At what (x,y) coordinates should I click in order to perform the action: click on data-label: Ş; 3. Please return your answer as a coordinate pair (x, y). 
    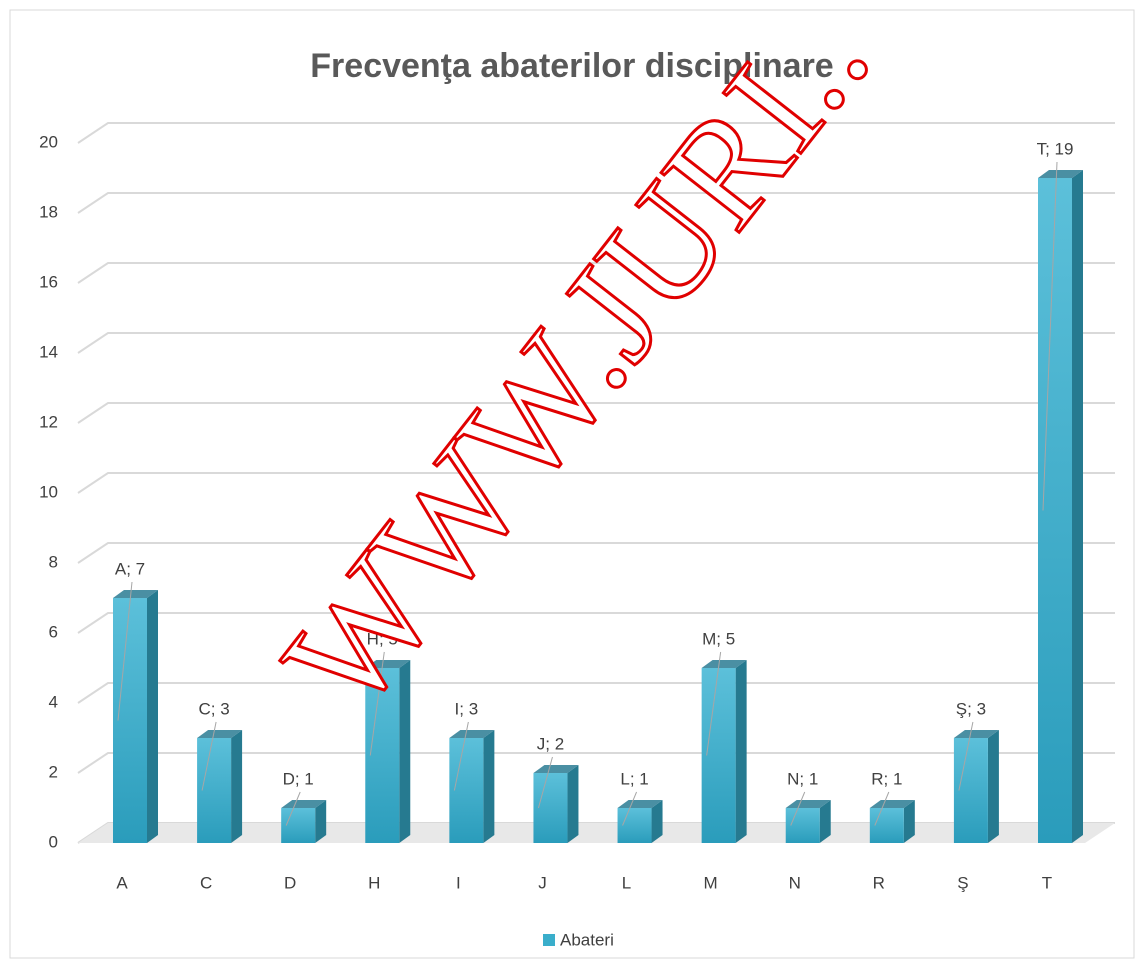
    Looking at the image, I should click on (971, 708).